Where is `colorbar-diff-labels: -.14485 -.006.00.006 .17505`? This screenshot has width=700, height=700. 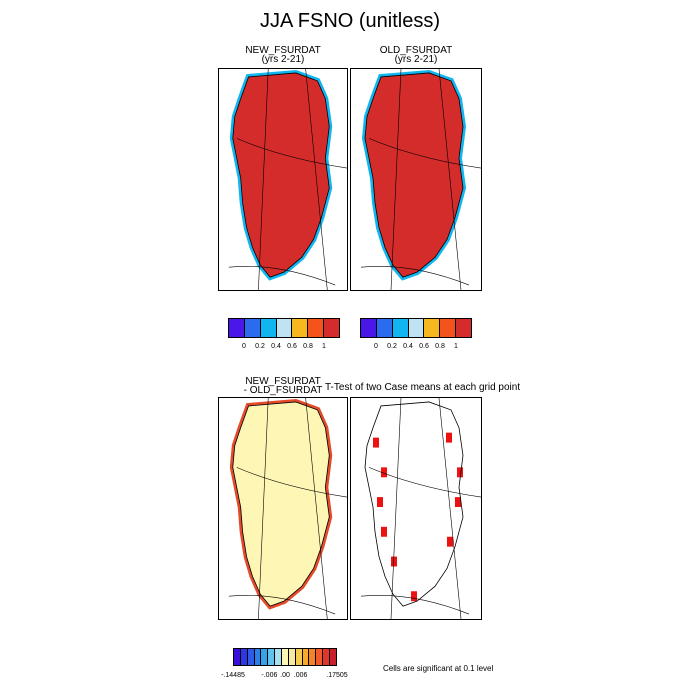 colorbar-diff-labels: -.14485 -.006.00.006 .17505 is located at coordinates (284, 677).